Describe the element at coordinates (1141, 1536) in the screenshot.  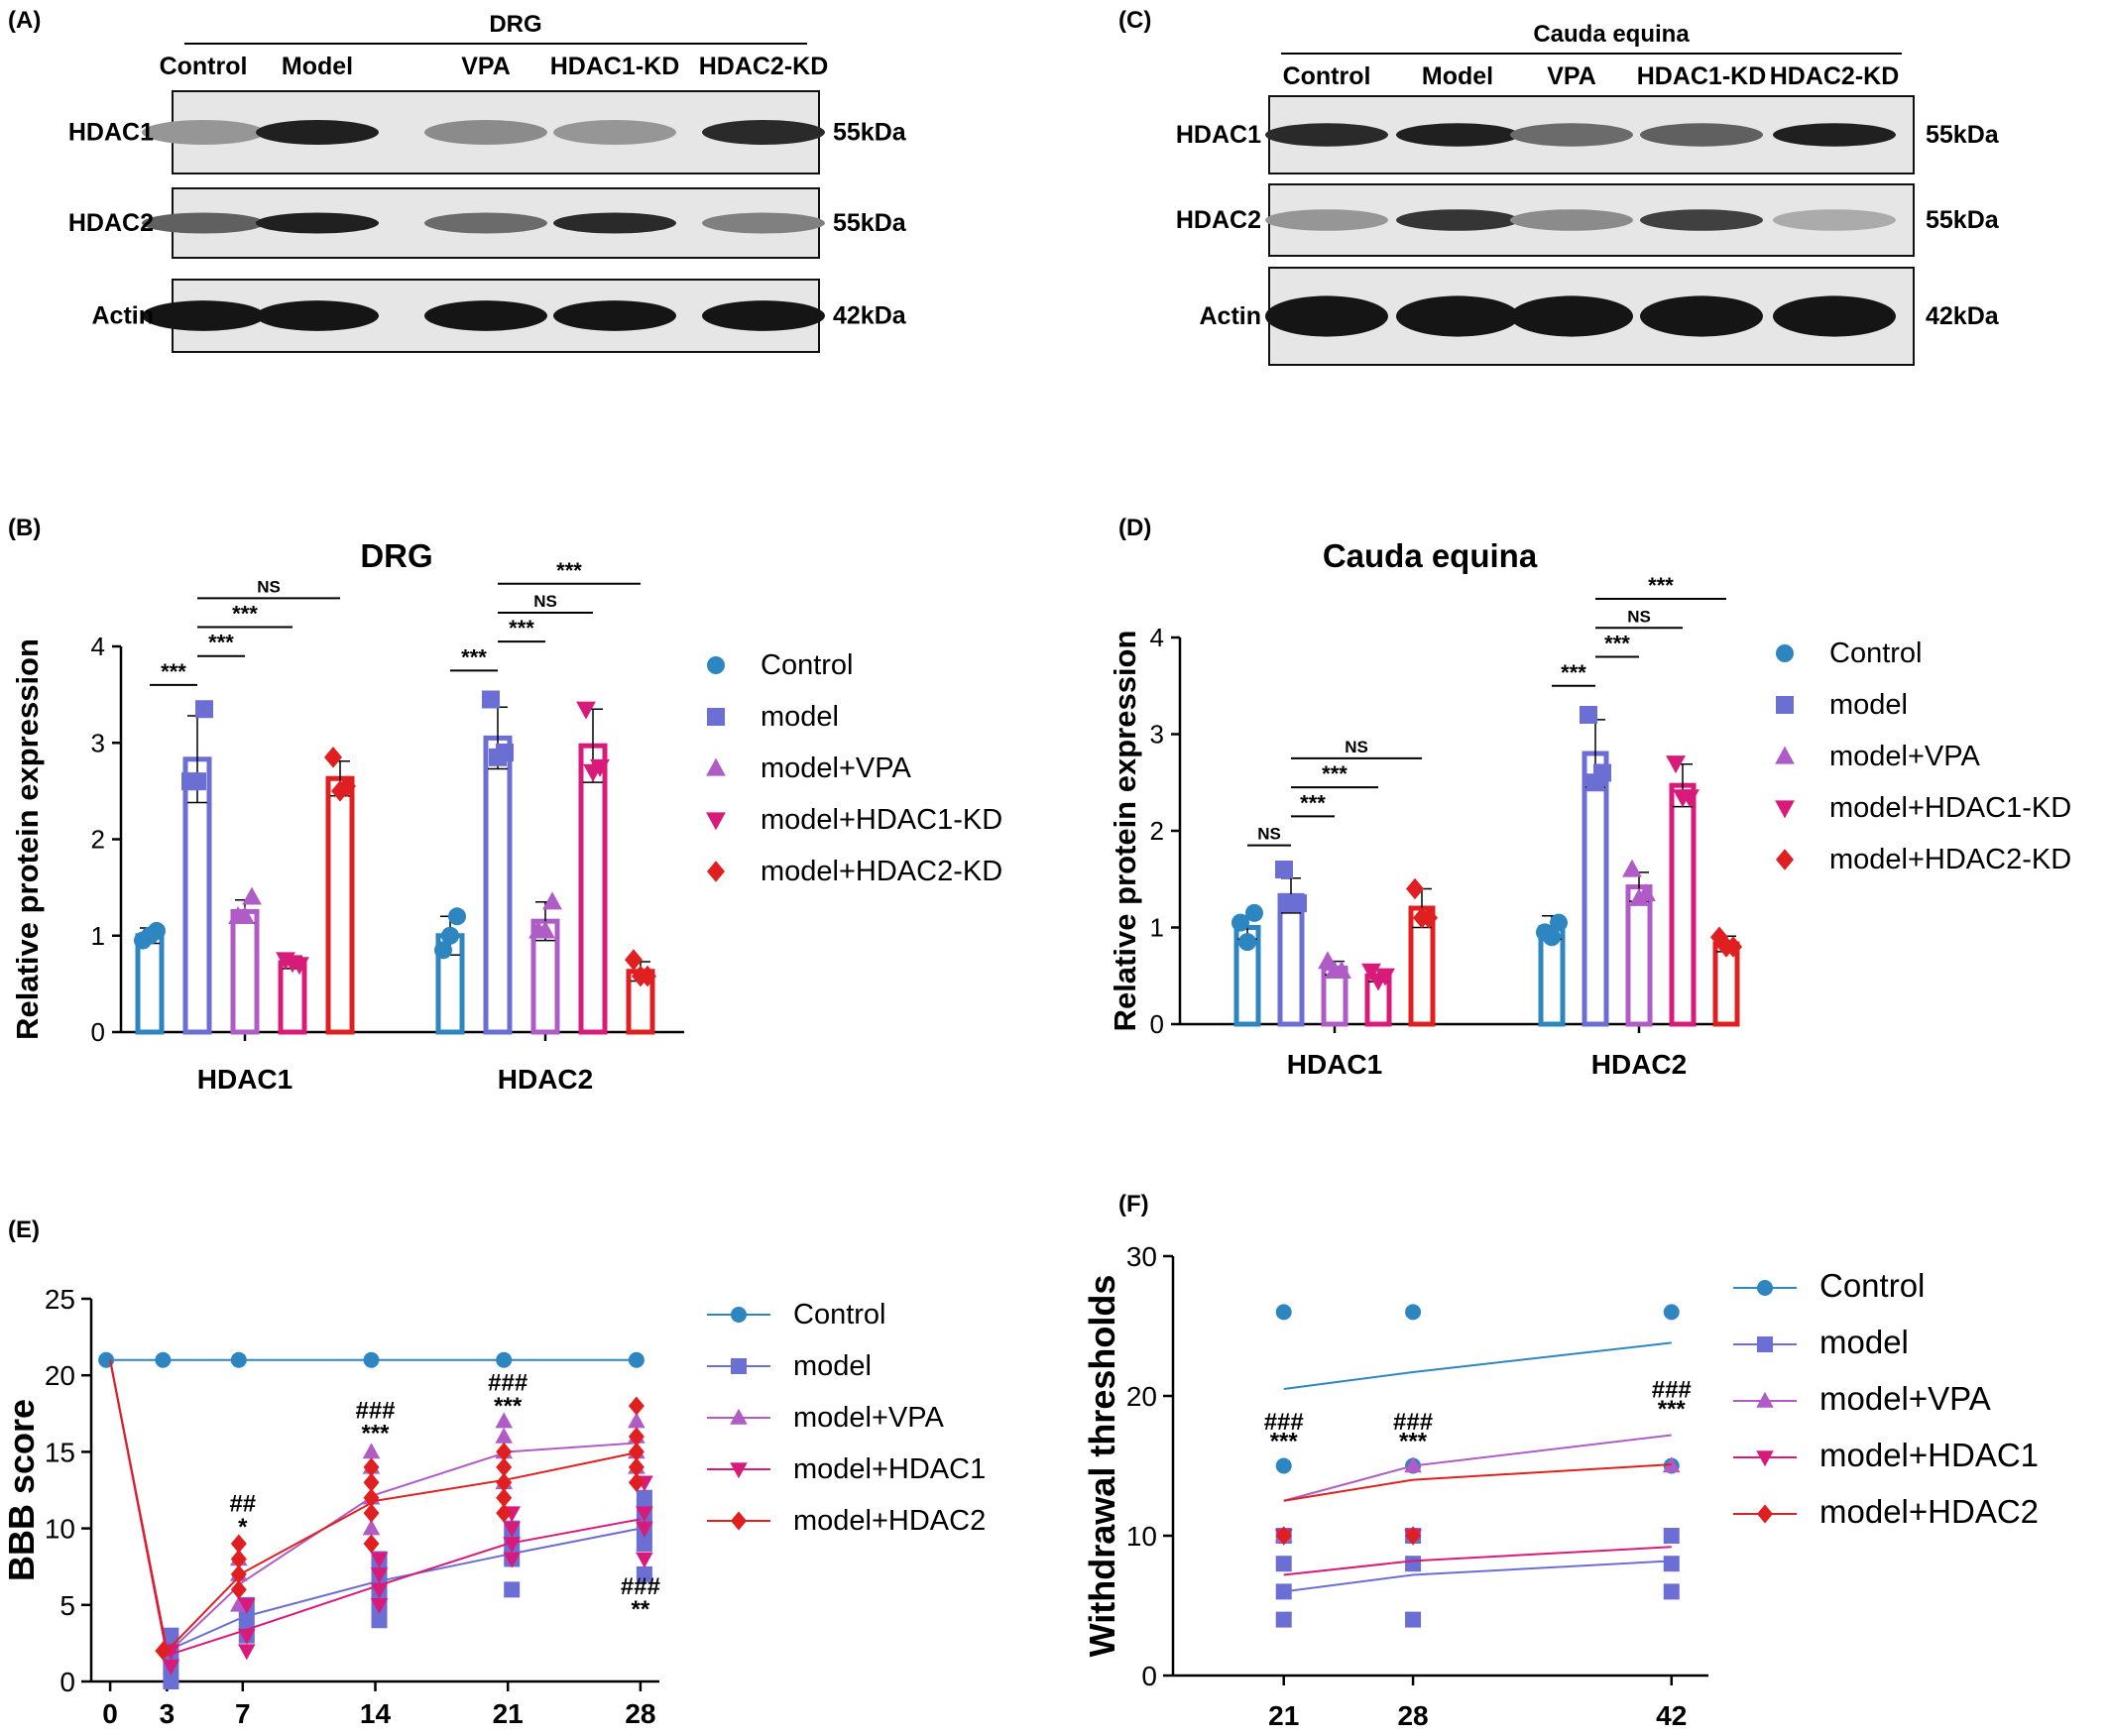
I see `y-tick-label: 10` at that location.